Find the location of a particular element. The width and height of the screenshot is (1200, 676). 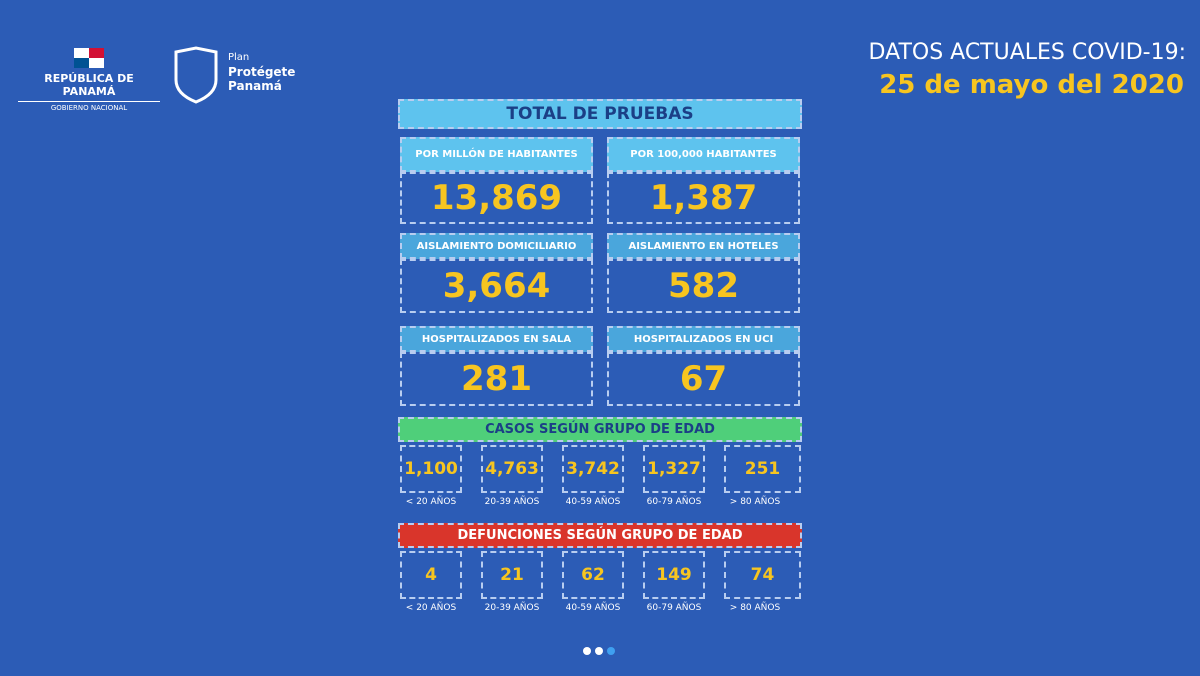

plan-line2: Protégete is located at coordinates (262, 72).